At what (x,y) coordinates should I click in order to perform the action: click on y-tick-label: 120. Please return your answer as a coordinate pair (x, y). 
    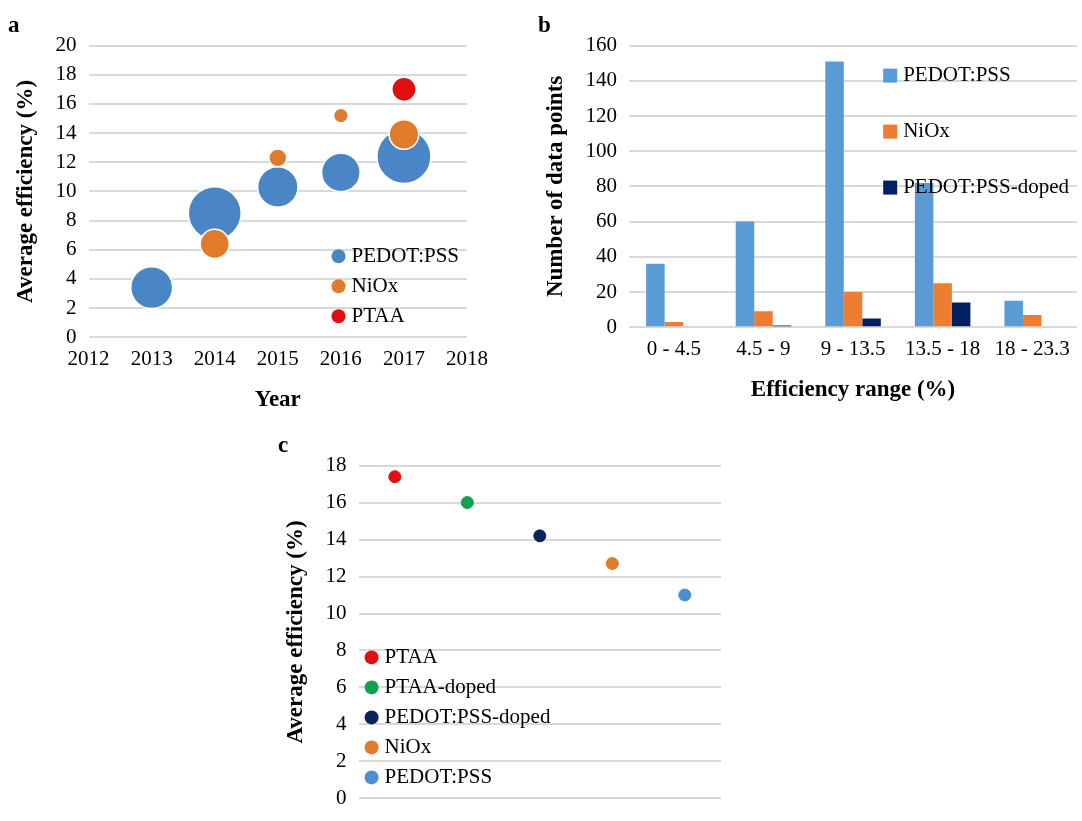
    Looking at the image, I should click on (601, 114).